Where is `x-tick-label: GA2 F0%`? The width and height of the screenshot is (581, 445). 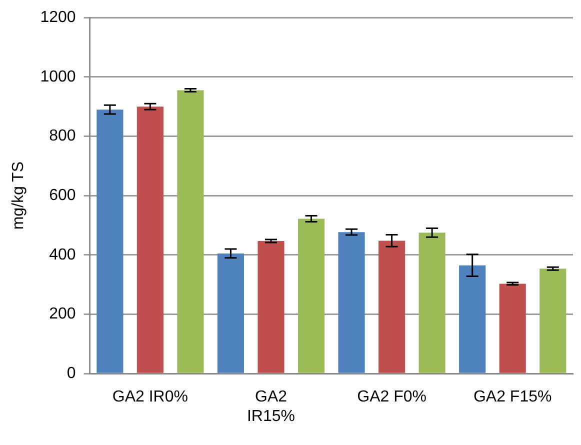
x-tick-label: GA2 F0% is located at coordinates (391, 397).